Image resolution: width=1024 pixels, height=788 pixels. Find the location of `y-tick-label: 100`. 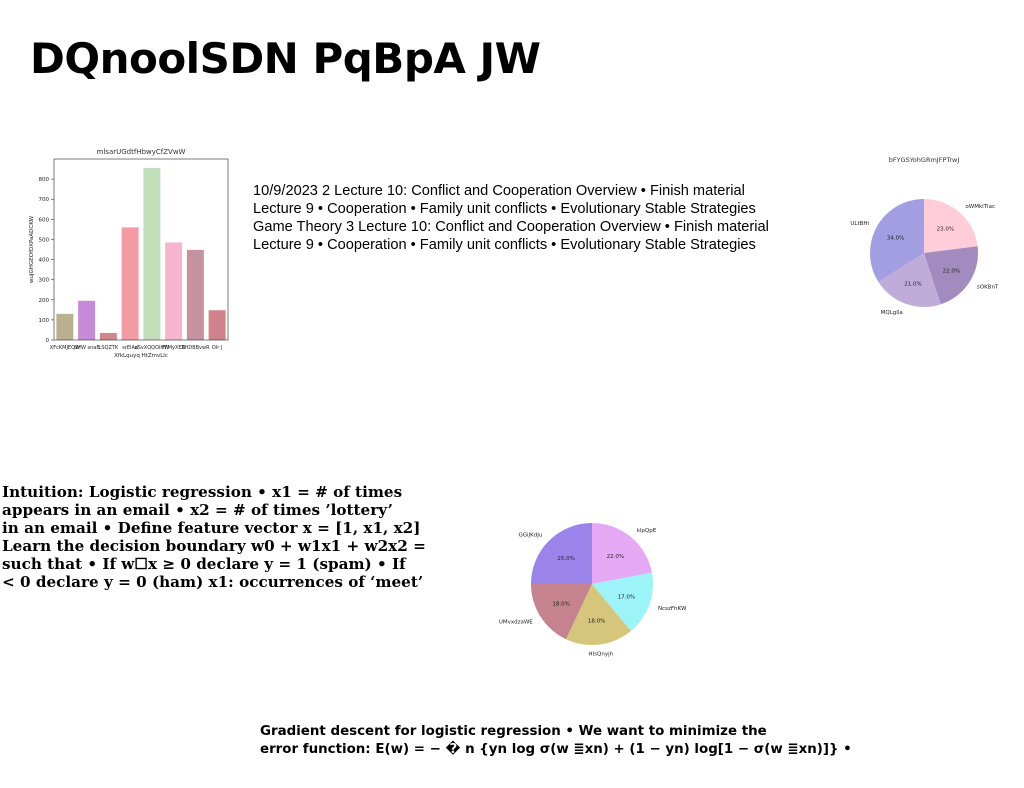

y-tick-label: 100 is located at coordinates (44, 321).